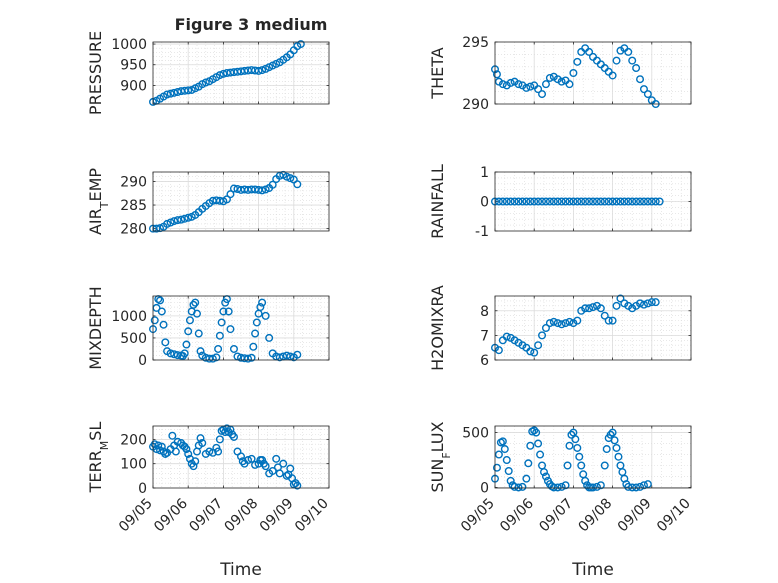 The height and width of the screenshot is (583, 778). What do you see at coordinates (133, 339) in the screenshot?
I see `y-tick-label: 500` at bounding box center [133, 339].